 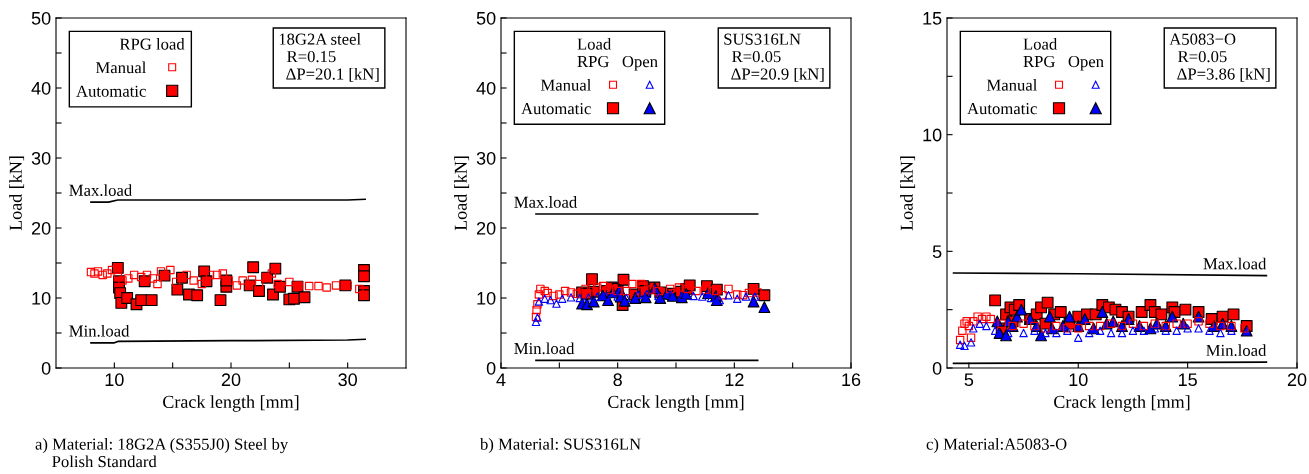 What do you see at coordinates (347, 380) in the screenshot?
I see `x-tick-label: 30` at bounding box center [347, 380].